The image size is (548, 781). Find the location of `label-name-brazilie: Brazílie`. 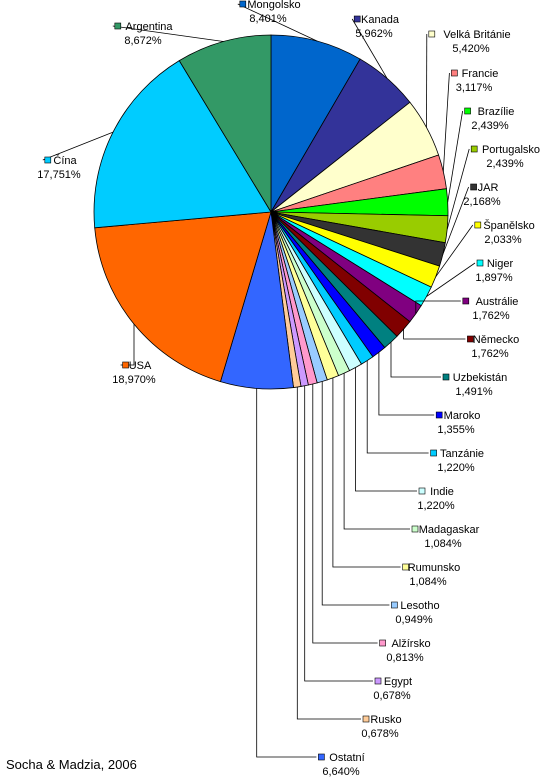

label-name-brazilie: Brazílie is located at coordinates (496, 112).